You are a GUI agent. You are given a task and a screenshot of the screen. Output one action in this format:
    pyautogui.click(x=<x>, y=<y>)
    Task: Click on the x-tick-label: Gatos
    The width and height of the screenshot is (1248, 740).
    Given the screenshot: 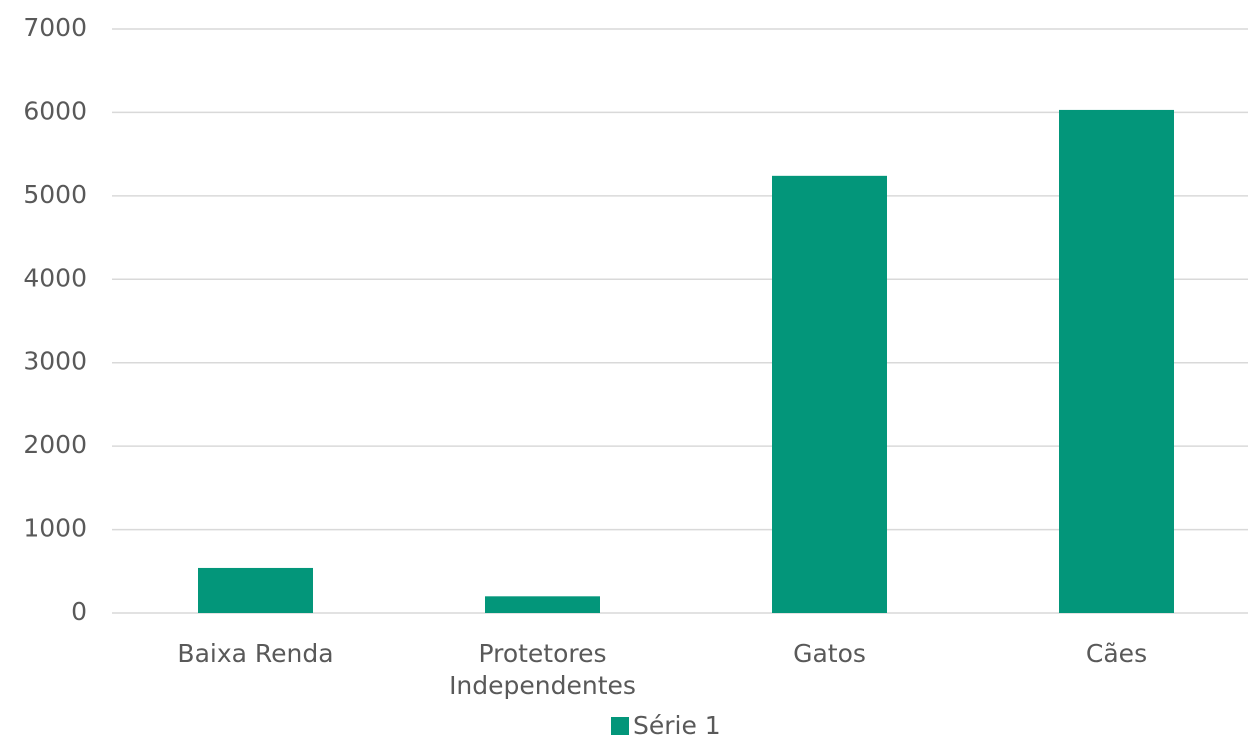 What is the action you would take?
    pyautogui.click(x=829, y=653)
    